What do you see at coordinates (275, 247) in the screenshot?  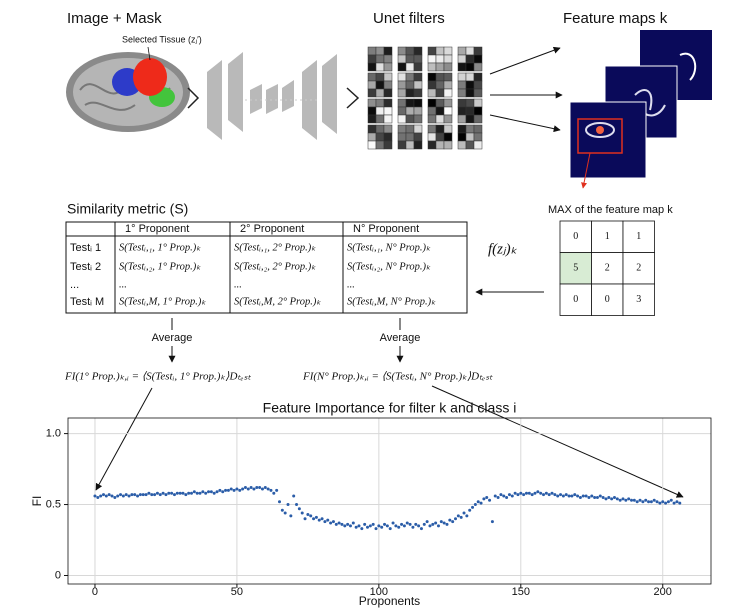 I see `table-cell: S(Testᵢ,₁, 2° Prop.)ₖ` at bounding box center [275, 247].